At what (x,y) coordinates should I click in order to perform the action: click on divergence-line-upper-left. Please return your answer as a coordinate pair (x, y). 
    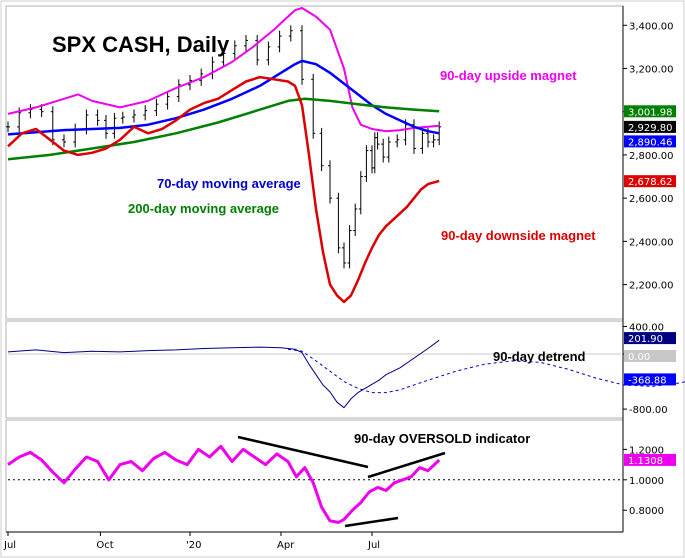
    Looking at the image, I should click on (303, 452).